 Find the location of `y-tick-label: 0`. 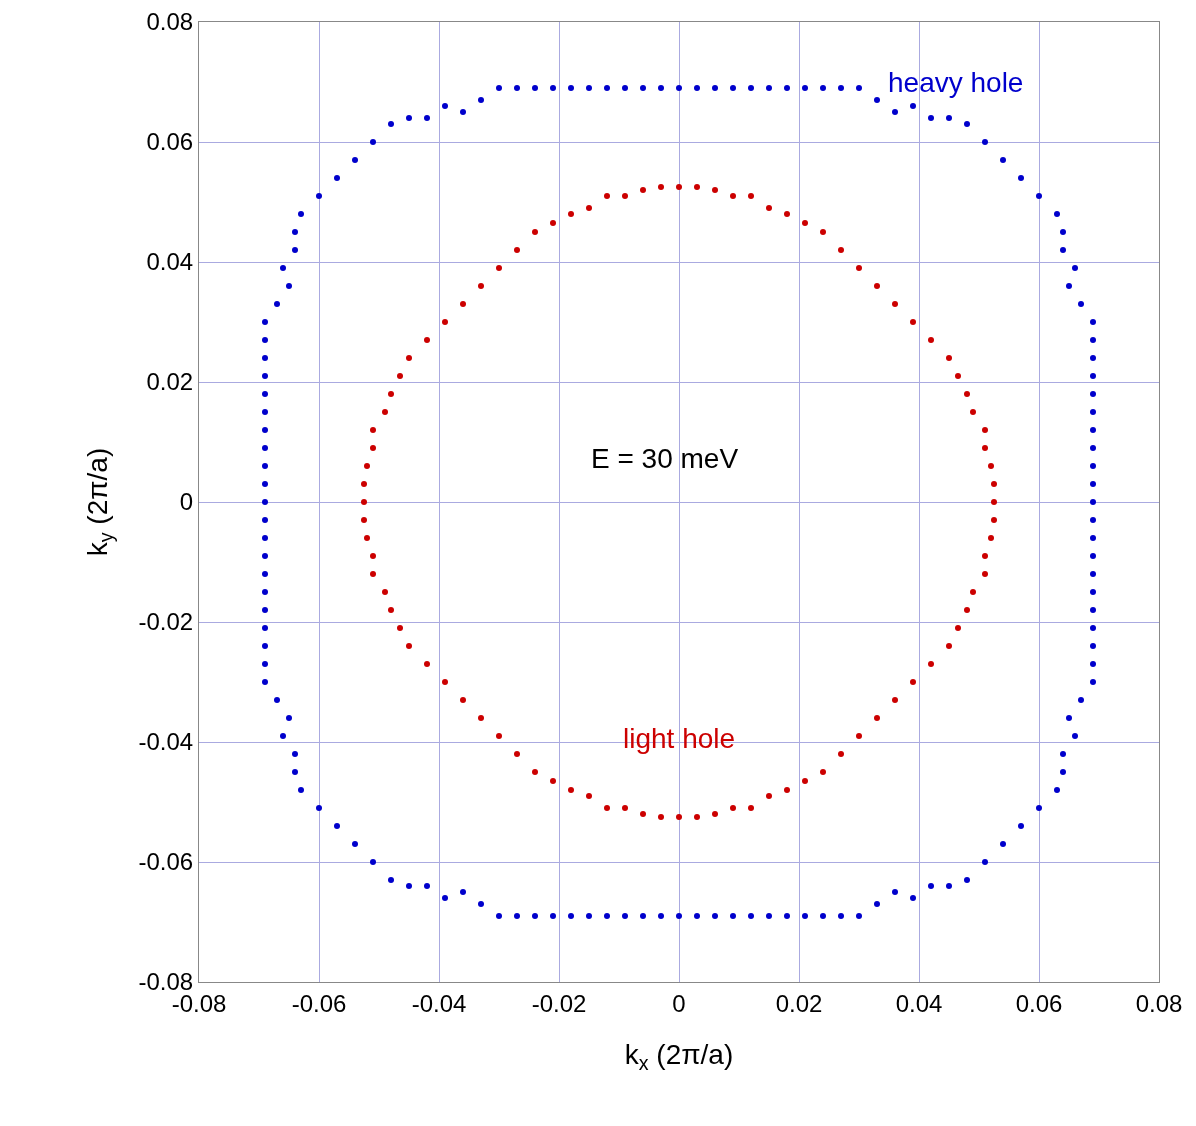

y-tick-label: 0 is located at coordinates (186, 502).